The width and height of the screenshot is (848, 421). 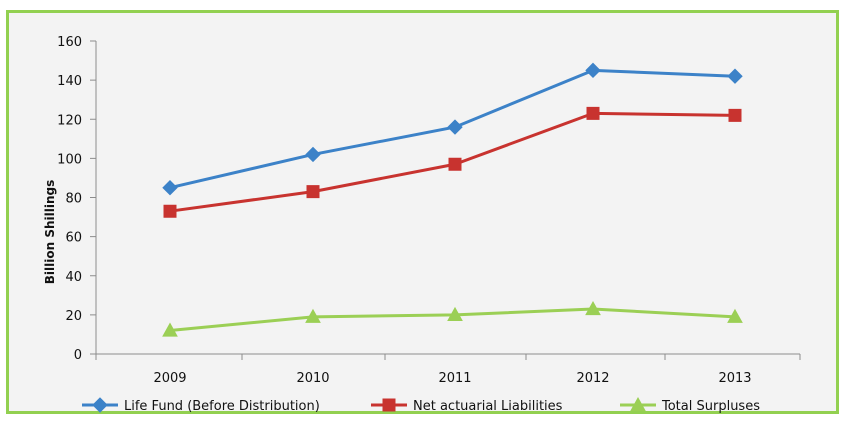 I want to click on legend-label: Total Surpluses, so click(x=710, y=406).